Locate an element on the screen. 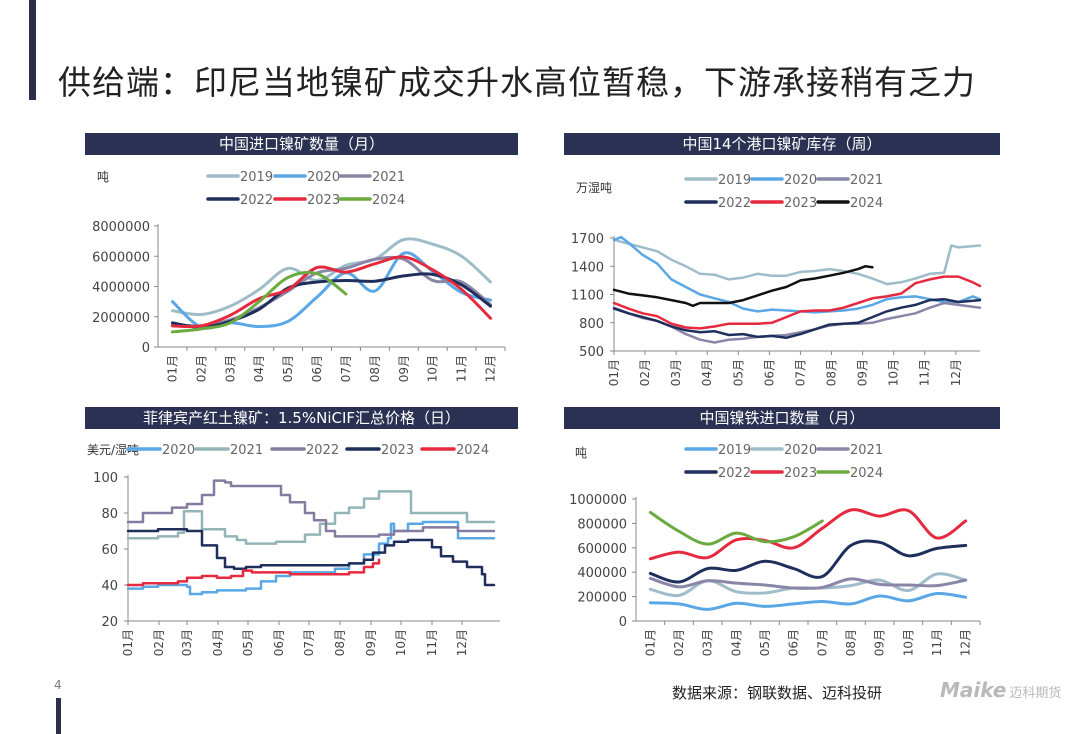 The width and height of the screenshot is (1080, 734). chart-3-y-tick-label: 80 is located at coordinates (109, 514).